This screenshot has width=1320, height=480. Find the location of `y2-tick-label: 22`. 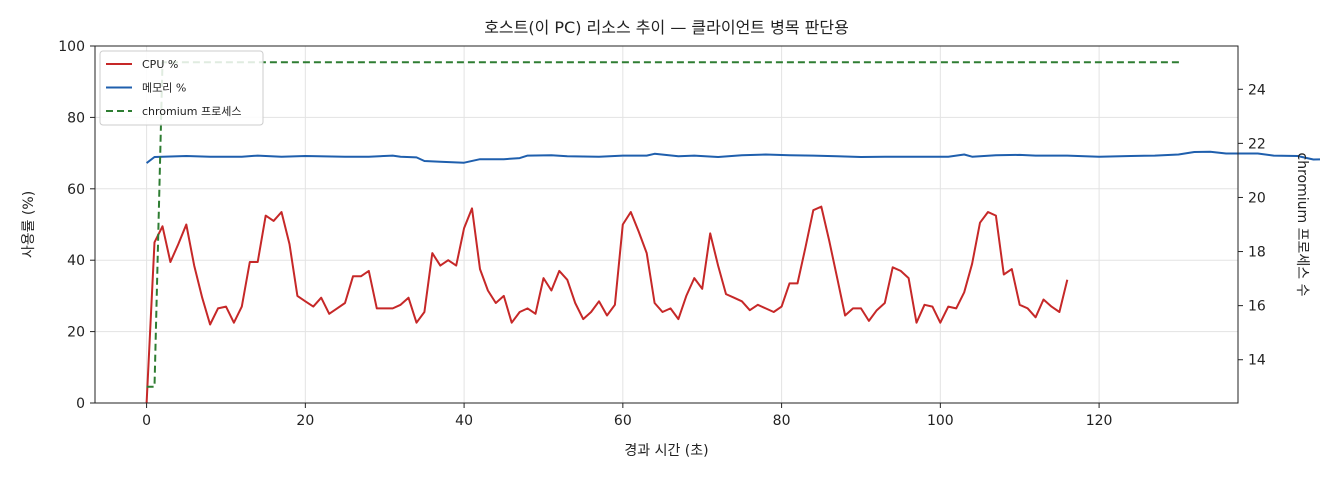

y2-tick-label: 22 is located at coordinates (1257, 144).